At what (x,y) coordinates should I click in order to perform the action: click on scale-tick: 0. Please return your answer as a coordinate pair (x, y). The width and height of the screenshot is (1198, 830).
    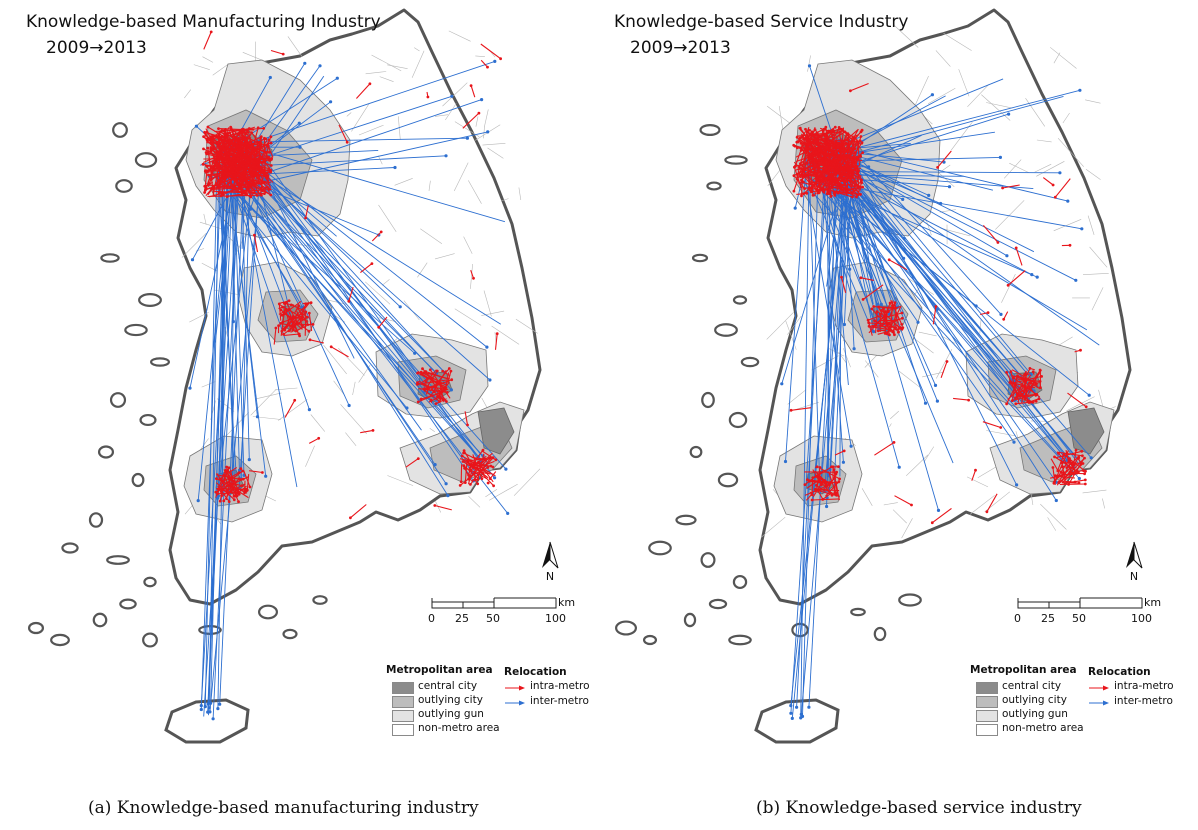
    Looking at the image, I should click on (1017, 618).